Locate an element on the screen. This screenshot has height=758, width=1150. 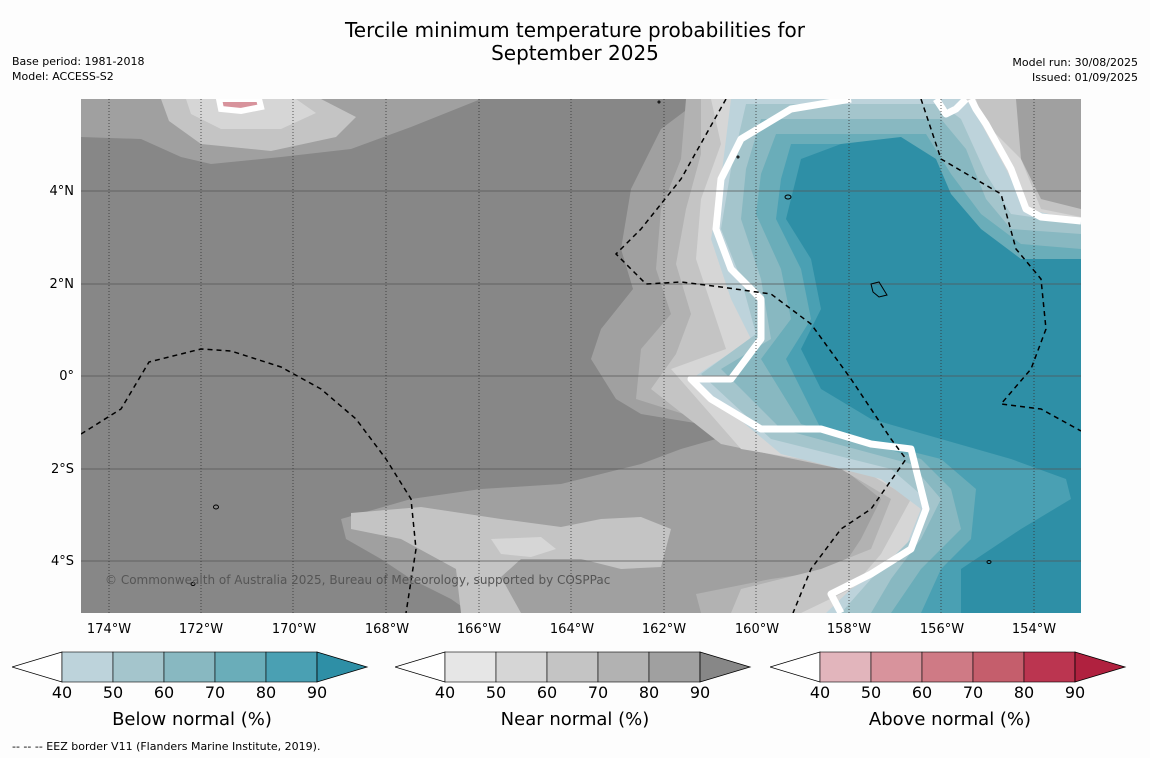
lon-label-156w: 156°W is located at coordinates (942, 629).